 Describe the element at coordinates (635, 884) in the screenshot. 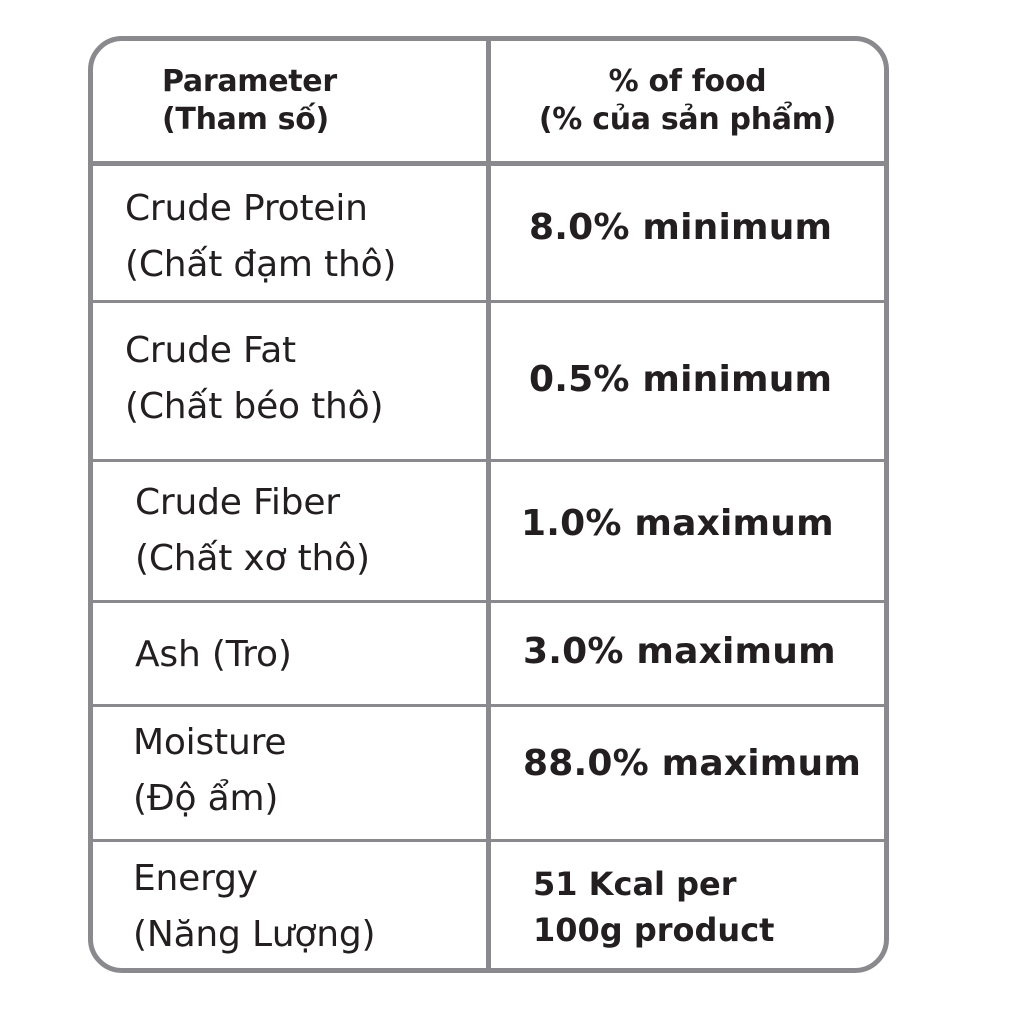

I see `value-text-line1: 51 Kcal per` at that location.